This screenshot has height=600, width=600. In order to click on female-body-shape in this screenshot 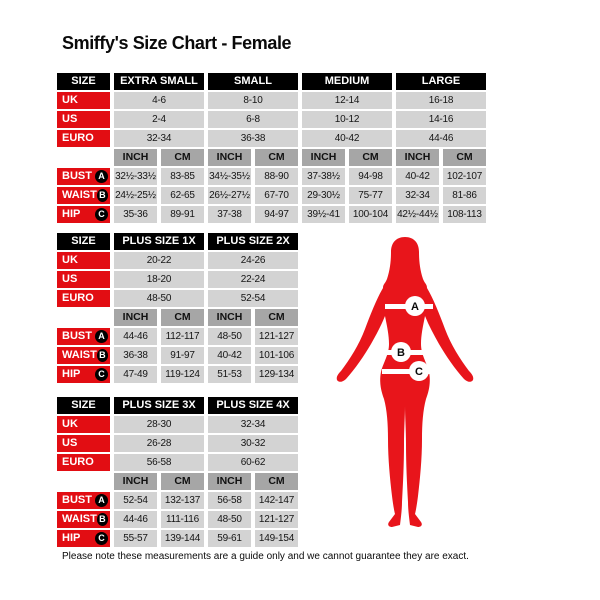, I will do `click(405, 382)`.